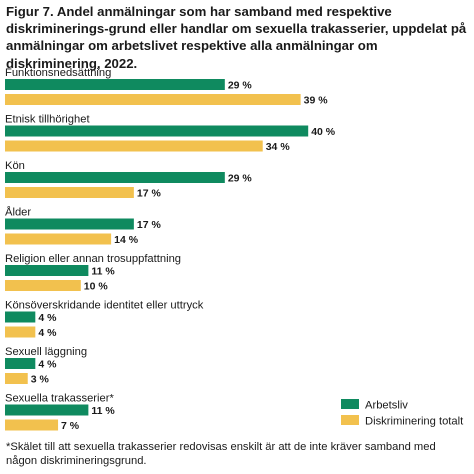 The image size is (474, 474). Describe the element at coordinates (70, 426) in the screenshot. I see `data-label: 7 %` at that location.